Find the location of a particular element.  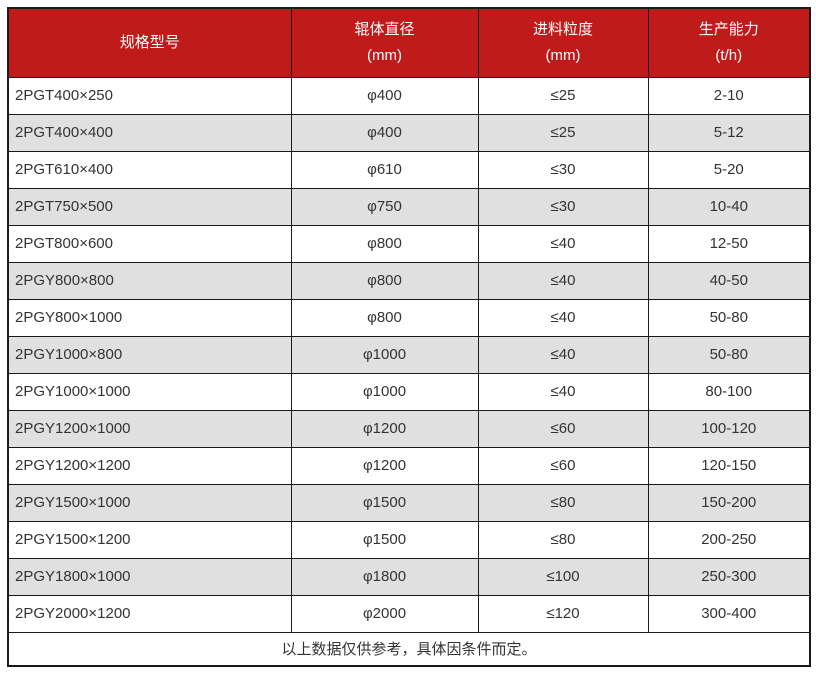

table-row: 2PGT400×400 φ400 ≤25 5-12 is located at coordinates (409, 132).